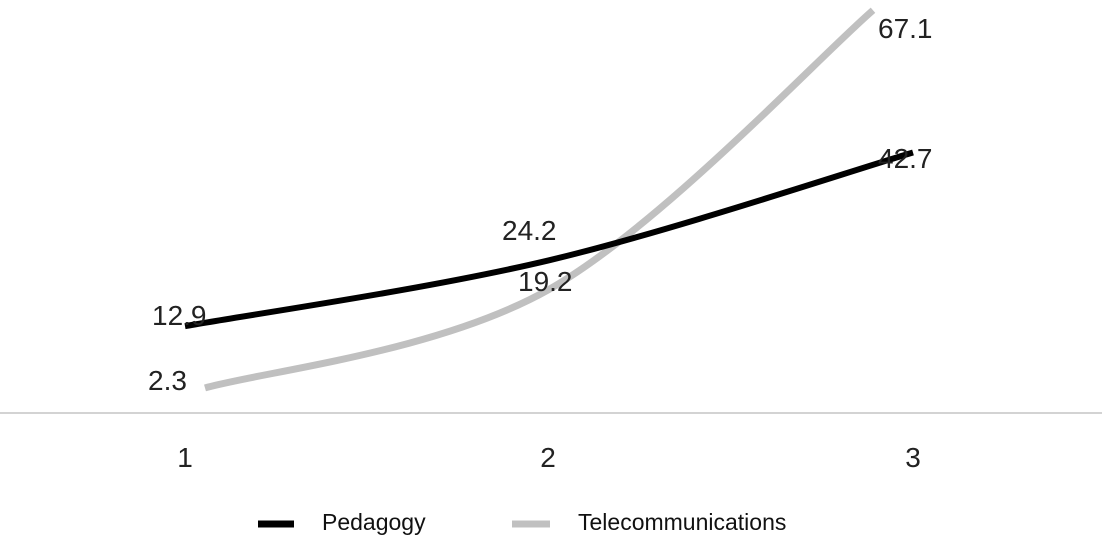  I want to click on data-label-telecommunications: 67.1, so click(905, 28).